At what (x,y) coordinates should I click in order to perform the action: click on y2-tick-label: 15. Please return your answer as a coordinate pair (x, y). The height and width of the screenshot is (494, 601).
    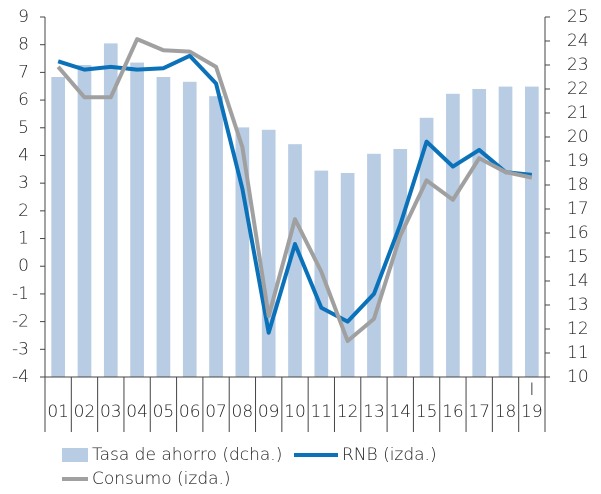
    Looking at the image, I should click on (578, 257).